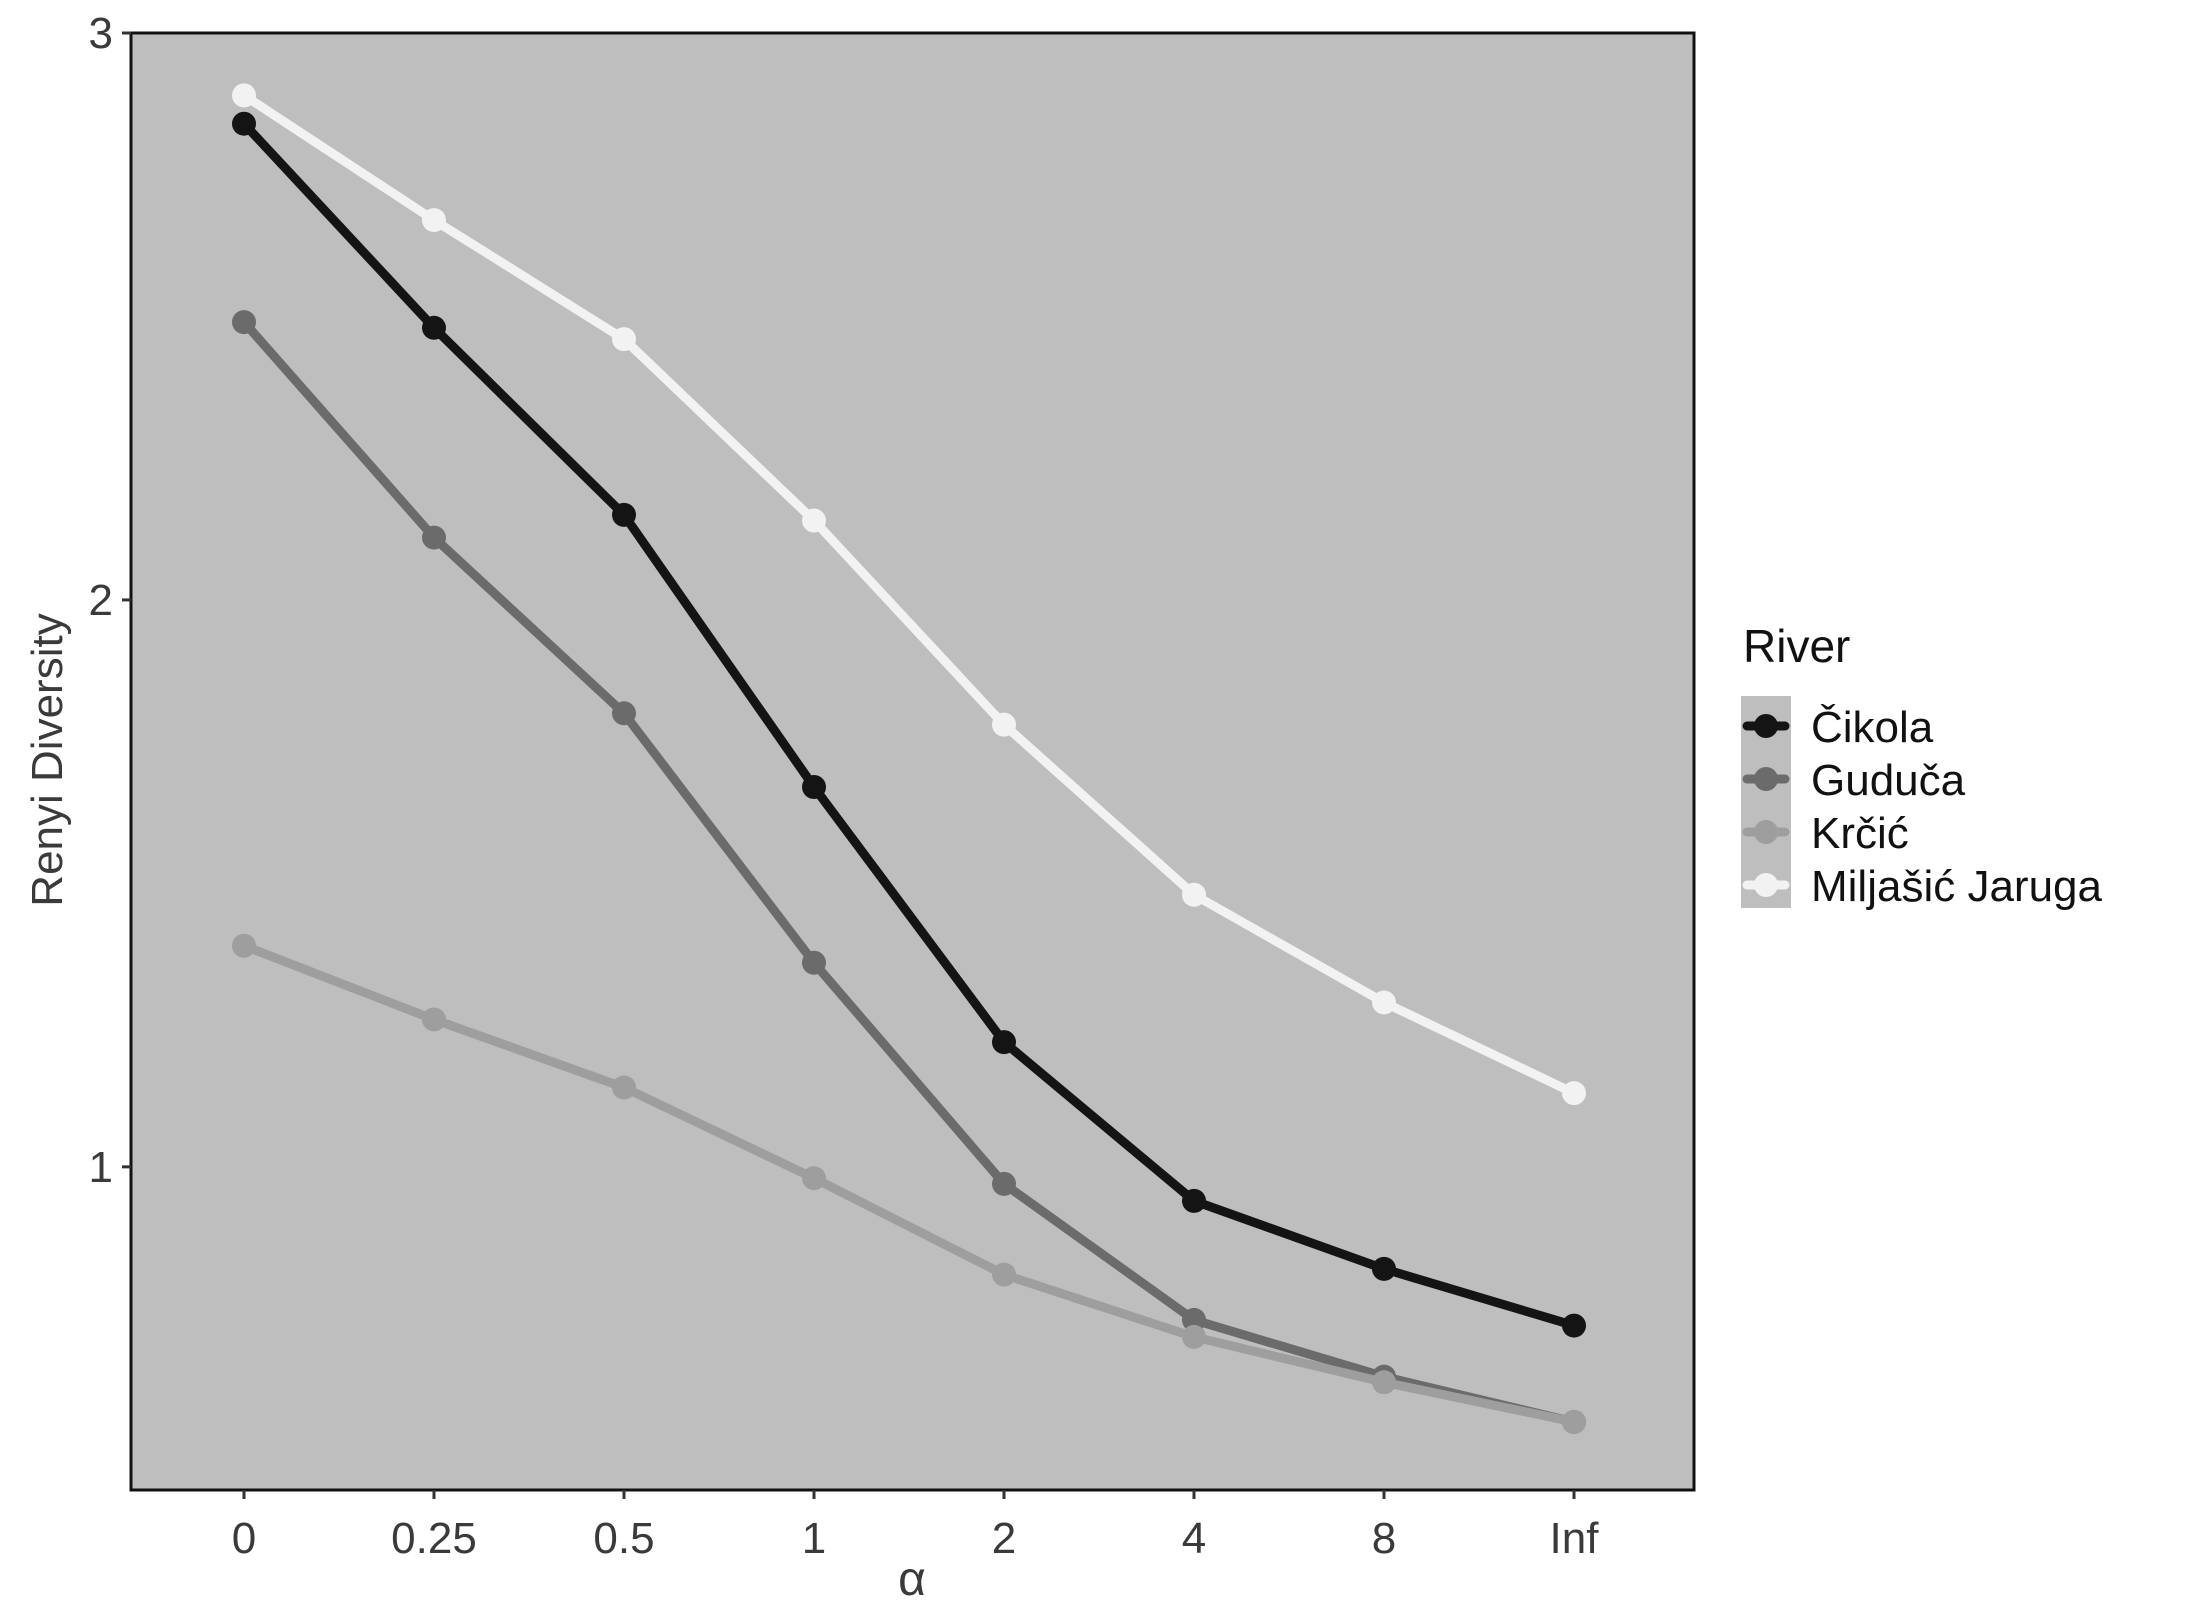 This screenshot has height=1615, width=2196. I want to click on x-tick-label: 2, so click(1004, 1538).